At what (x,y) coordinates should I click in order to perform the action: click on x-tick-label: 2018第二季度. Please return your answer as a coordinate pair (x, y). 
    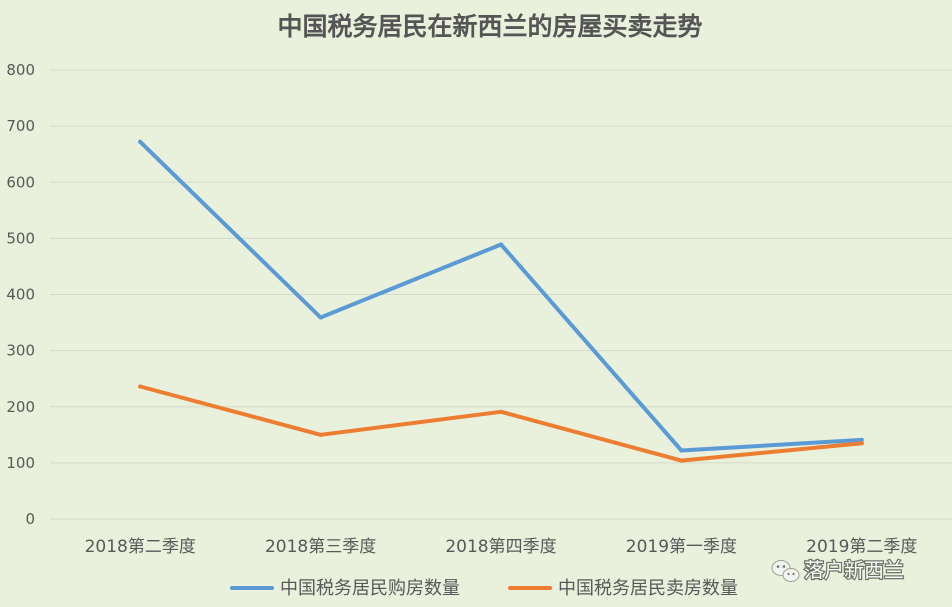
    Looking at the image, I should click on (140, 547).